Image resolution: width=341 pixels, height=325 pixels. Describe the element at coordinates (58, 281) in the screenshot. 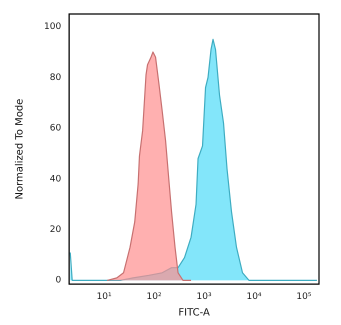

I see `y-tick-label: 0` at that location.